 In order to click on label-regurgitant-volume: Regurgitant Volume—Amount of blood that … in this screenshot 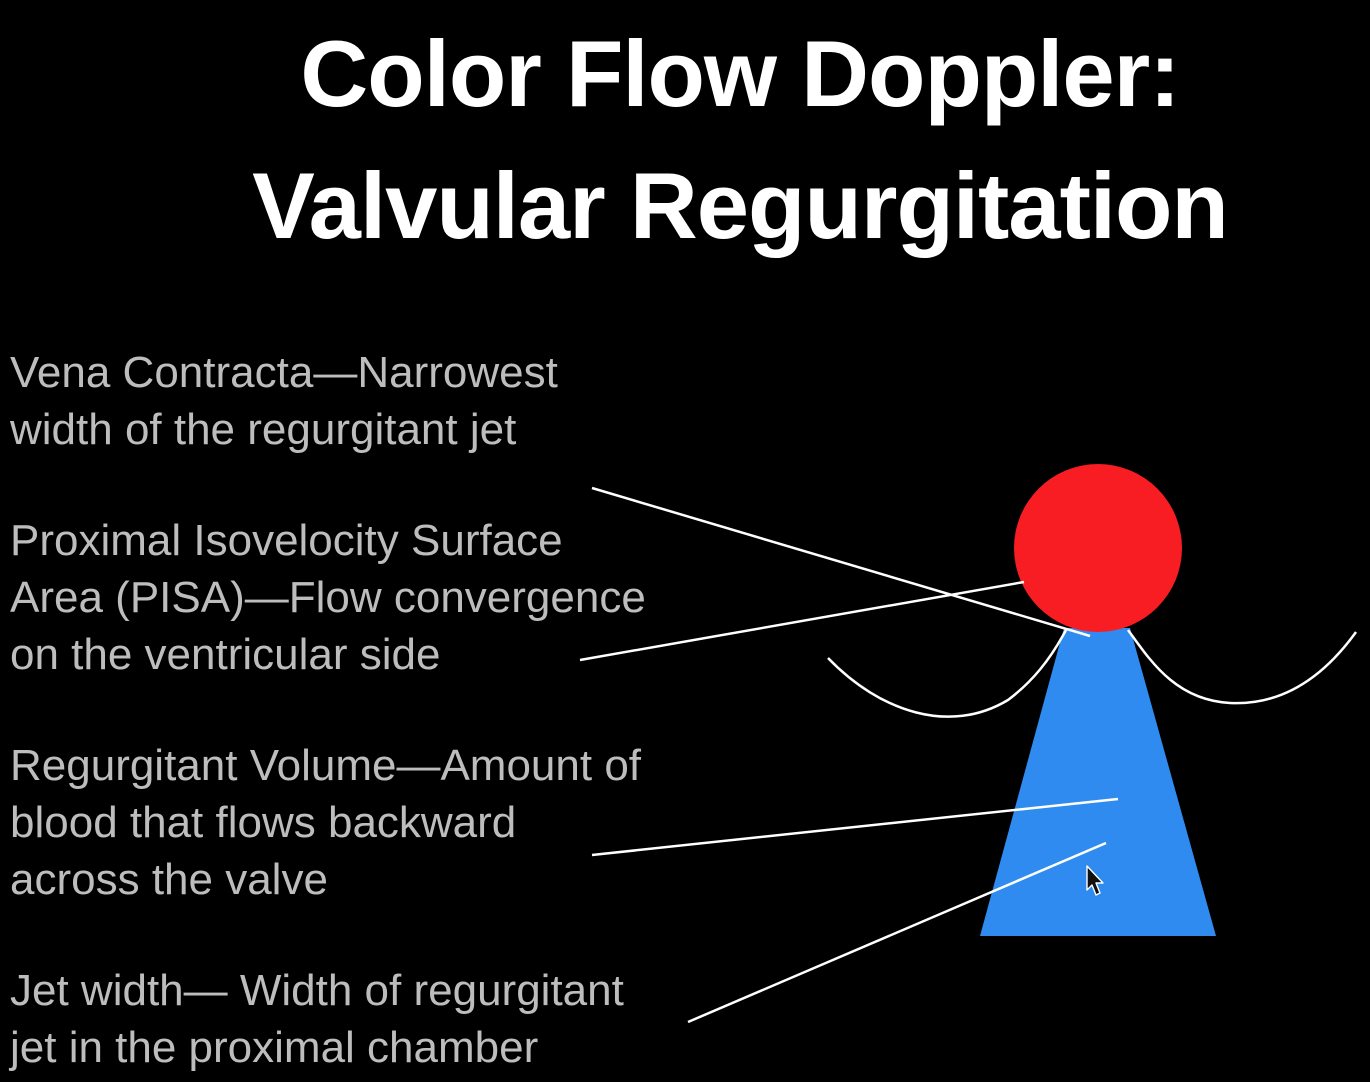, I will do `click(325, 822)`.